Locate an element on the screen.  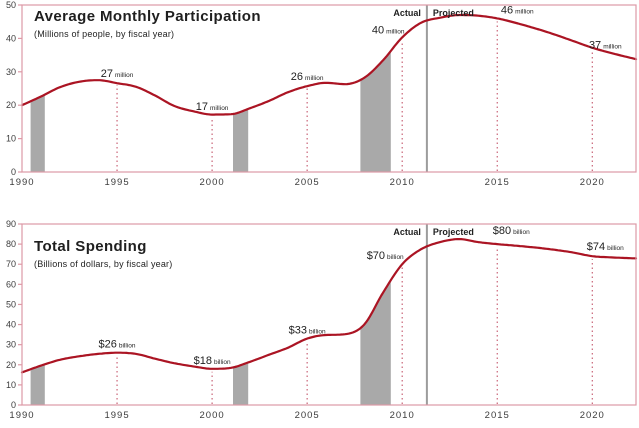
participation-chart-subtitle: (Millions of people, by fiscal year) is located at coordinates (104, 33).